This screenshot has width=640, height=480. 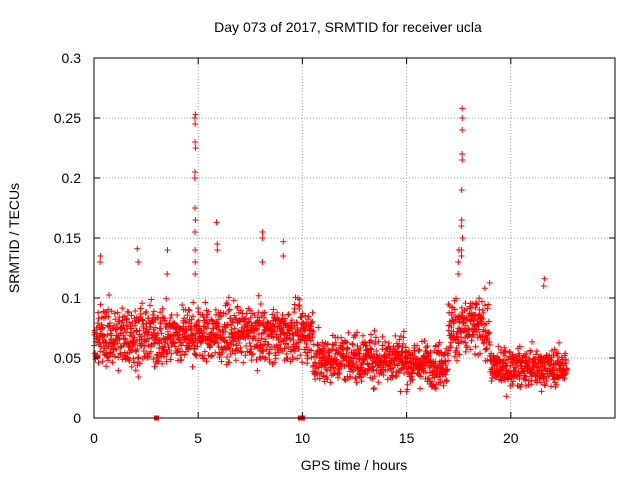 What do you see at coordinates (67, 358) in the screenshot?
I see `y-tick-label: 0.05` at bounding box center [67, 358].